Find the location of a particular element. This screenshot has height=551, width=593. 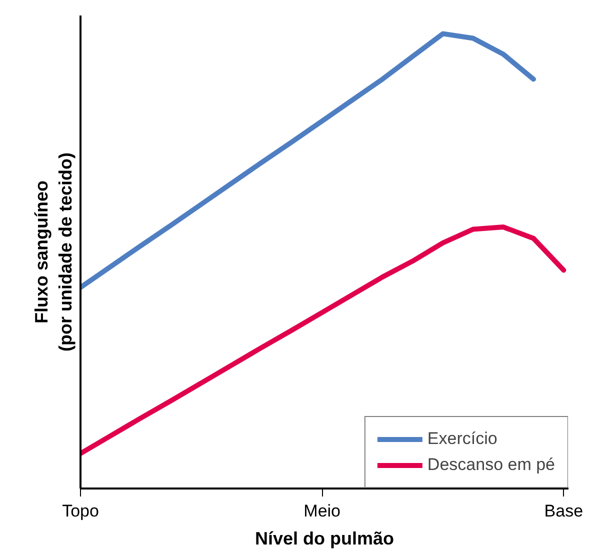

x-tick-label: Meio is located at coordinates (322, 511).